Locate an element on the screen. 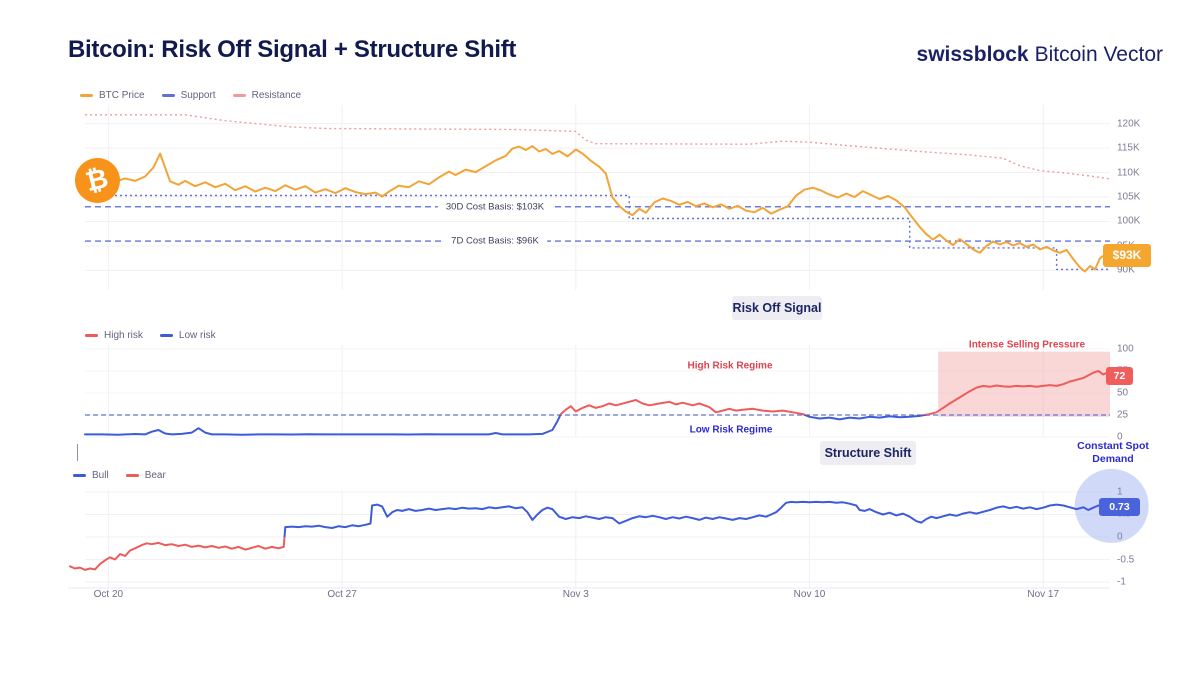 The width and height of the screenshot is (1200, 675). legend-label: Resistance is located at coordinates (276, 95).